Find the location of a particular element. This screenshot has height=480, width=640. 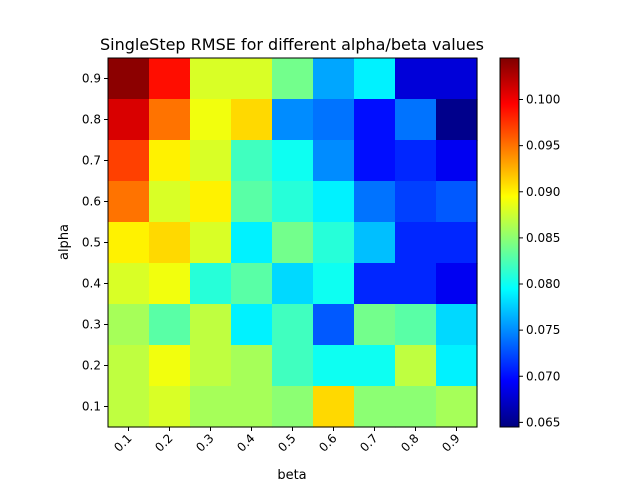

x-tick-label: 0.9 is located at coordinates (450, 442).